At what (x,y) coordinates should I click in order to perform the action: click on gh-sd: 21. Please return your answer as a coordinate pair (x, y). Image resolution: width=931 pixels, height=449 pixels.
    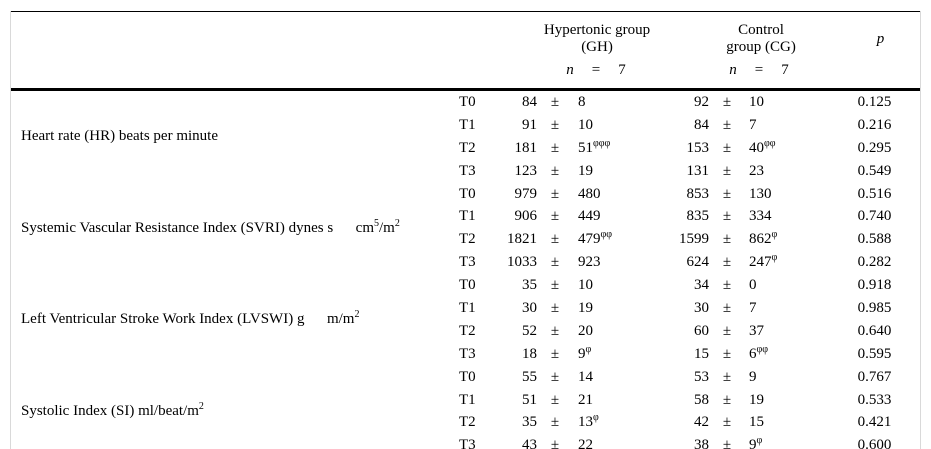
    Looking at the image, I should click on (585, 399).